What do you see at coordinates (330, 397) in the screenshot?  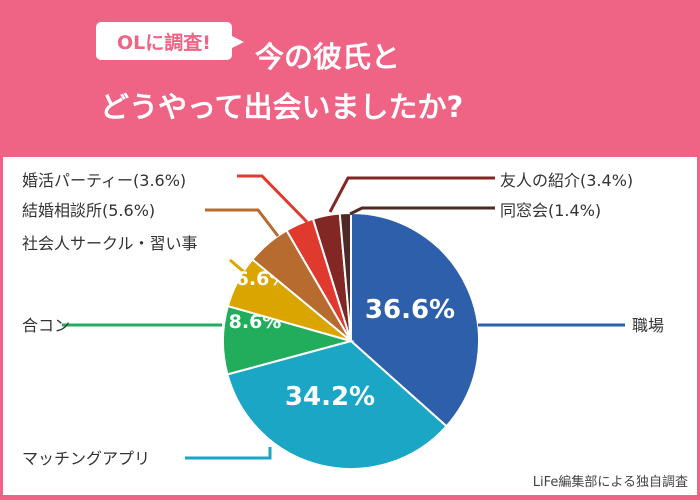 I see `slice-value-label: 34.2%` at bounding box center [330, 397].